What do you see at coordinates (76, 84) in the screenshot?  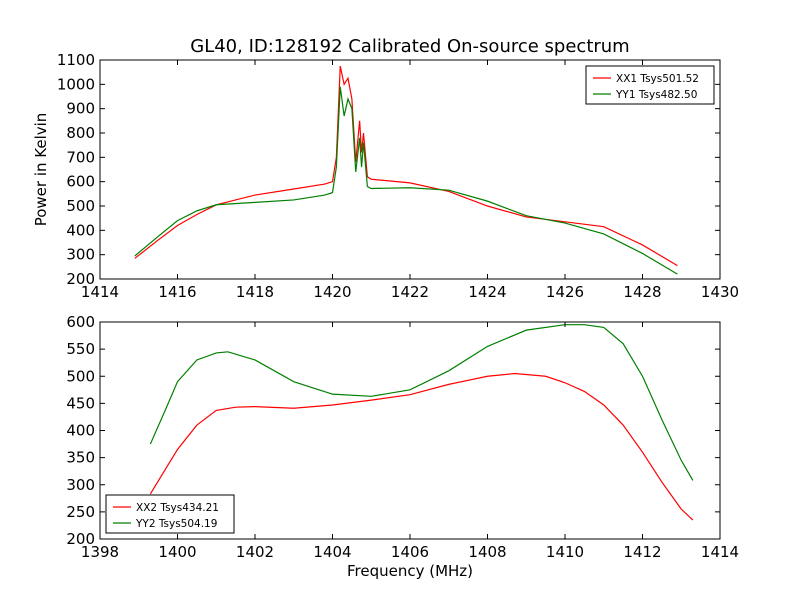 I see `y-tick-label-0-8: 1000` at bounding box center [76, 84].